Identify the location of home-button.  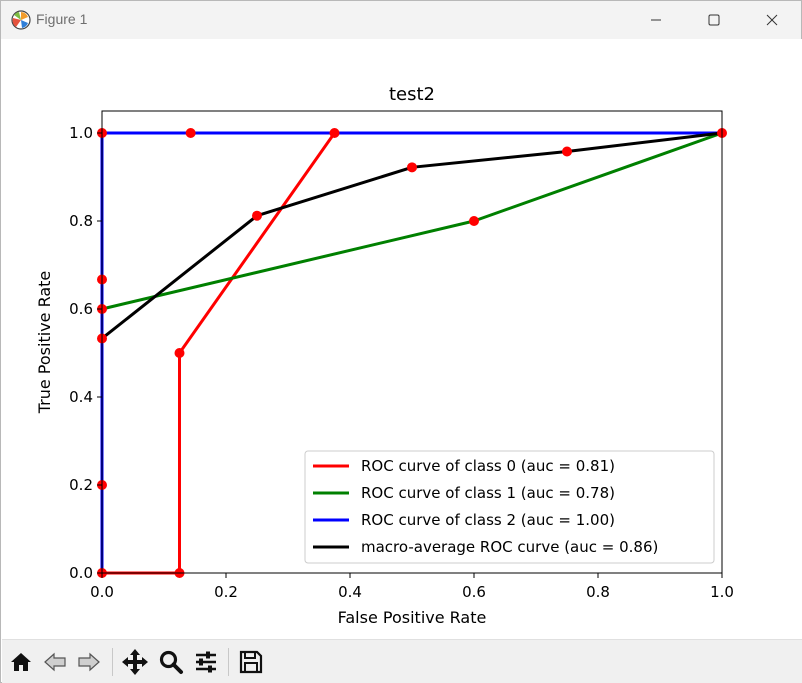
(21, 662).